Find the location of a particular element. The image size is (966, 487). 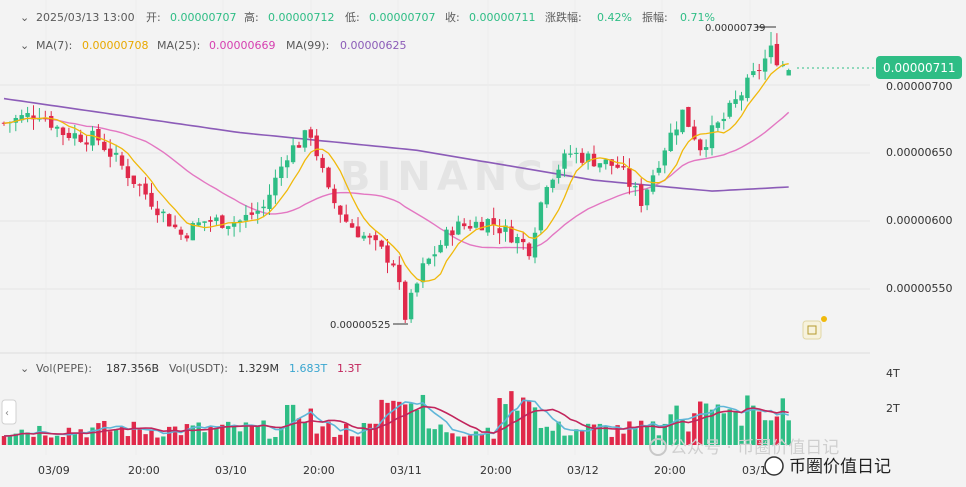

scroll-left-handle is located at coordinates (9, 412).